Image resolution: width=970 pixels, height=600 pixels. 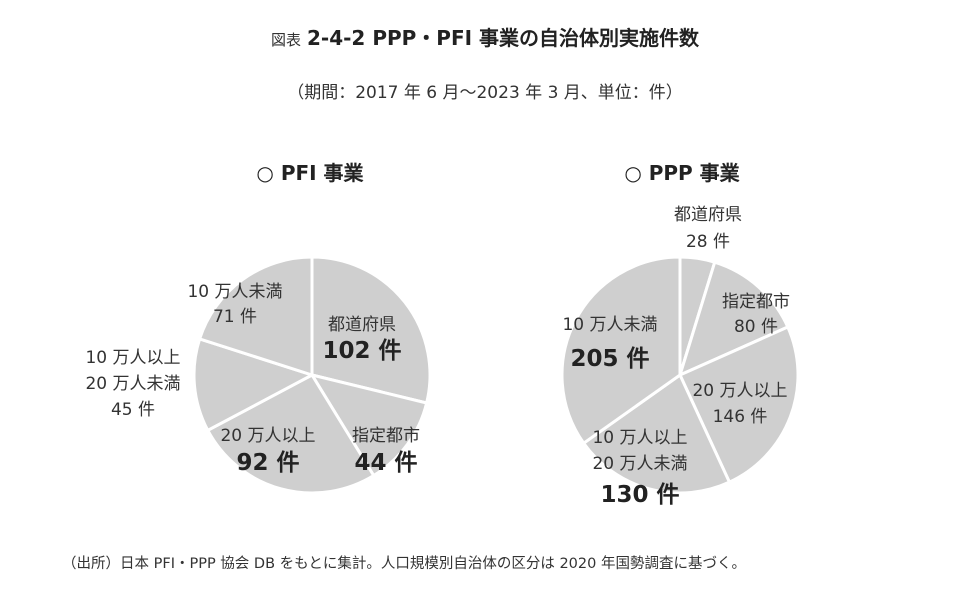 What do you see at coordinates (485, 93) in the screenshot?
I see `figure-subtitle: （期間：2017 年 6 月～2023 年 3 月、単位：件）` at bounding box center [485, 93].